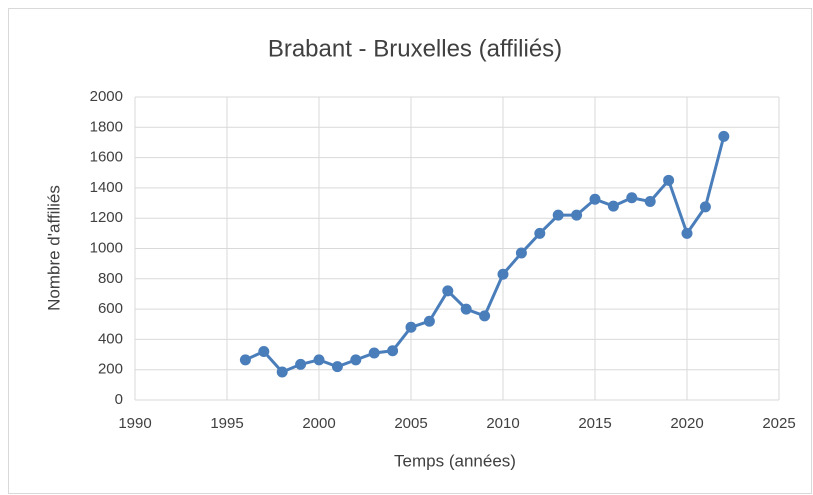 This screenshot has height=495, width=813. What do you see at coordinates (778, 423) in the screenshot?
I see `x-tick-label: 2025` at bounding box center [778, 423].